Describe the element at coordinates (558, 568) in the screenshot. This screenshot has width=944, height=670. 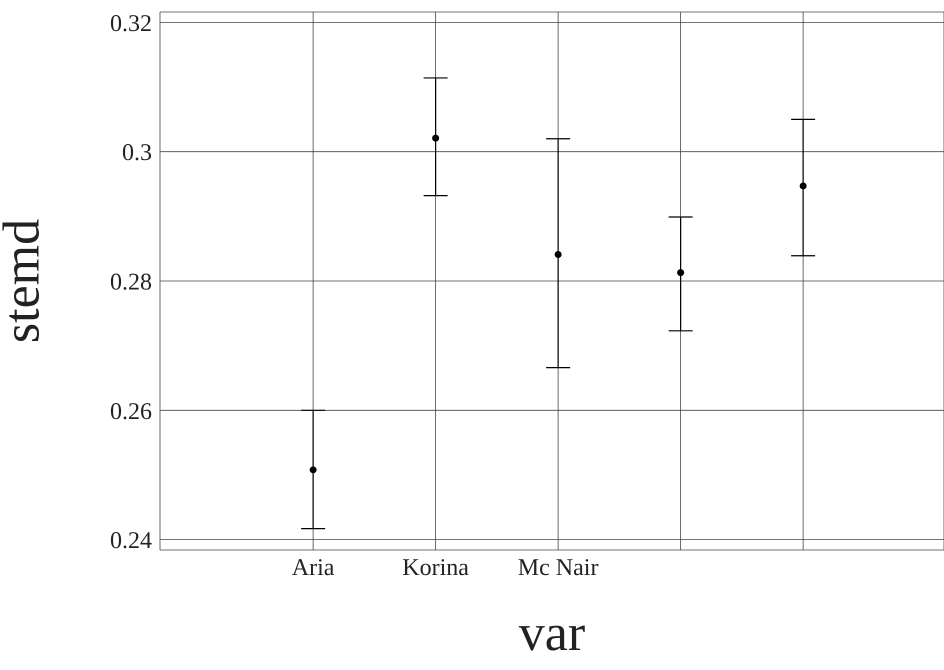
I see `x-tick-label: Mc Nair` at that location.